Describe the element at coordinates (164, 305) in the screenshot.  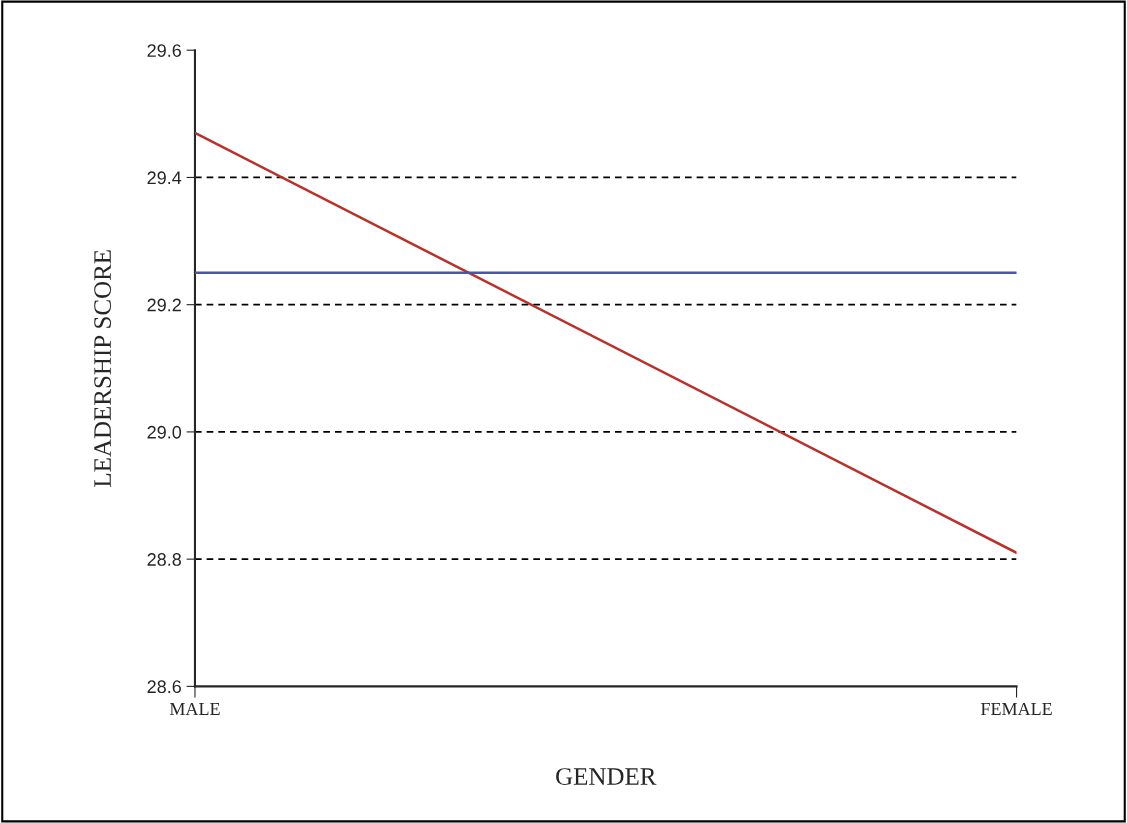
I see `y-tick-label: 29.2` at that location.